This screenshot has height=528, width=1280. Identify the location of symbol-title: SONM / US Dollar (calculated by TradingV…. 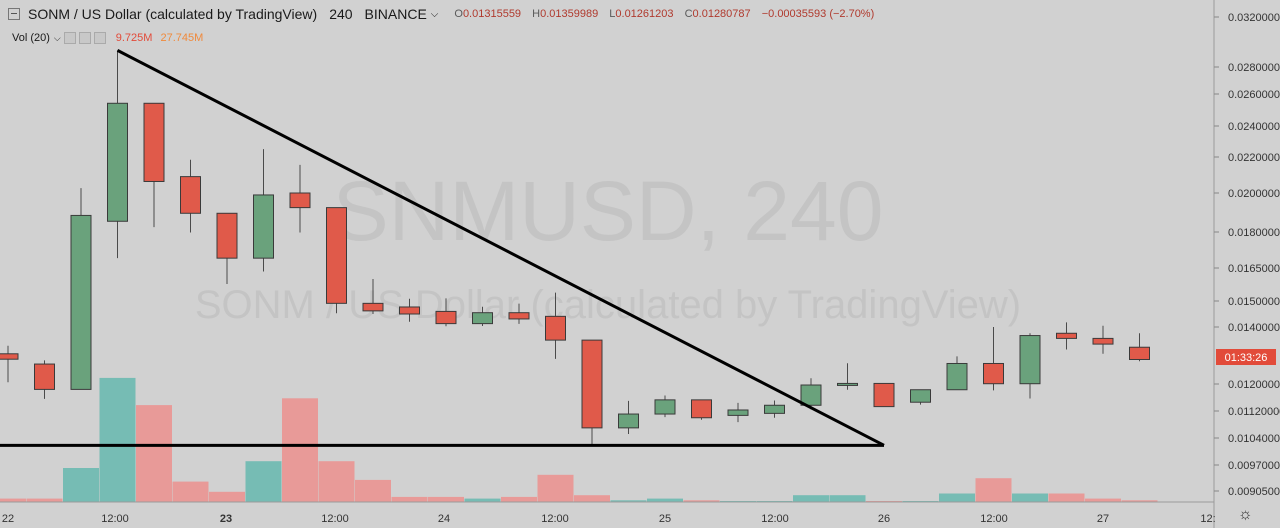
(173, 14).